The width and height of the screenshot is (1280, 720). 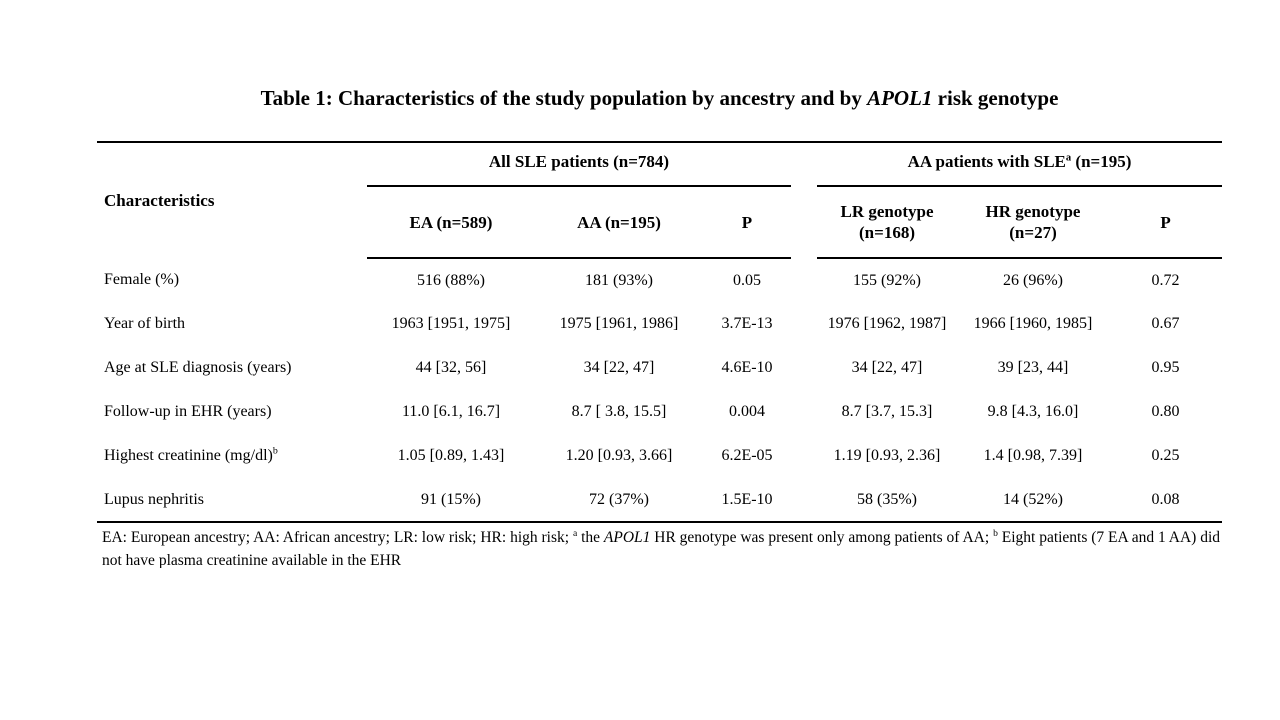 What do you see at coordinates (747, 280) in the screenshot?
I see `cell-female-p1: 0.05` at bounding box center [747, 280].